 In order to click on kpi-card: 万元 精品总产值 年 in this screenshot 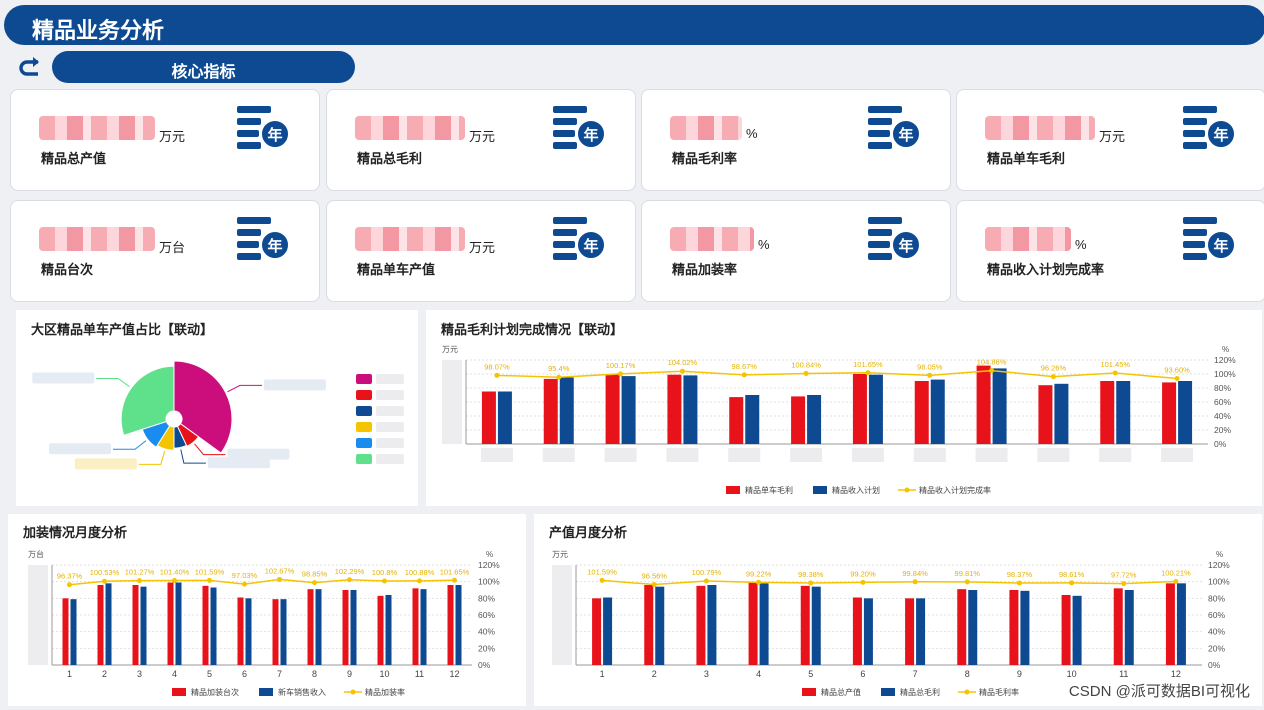, I will do `click(165, 140)`.